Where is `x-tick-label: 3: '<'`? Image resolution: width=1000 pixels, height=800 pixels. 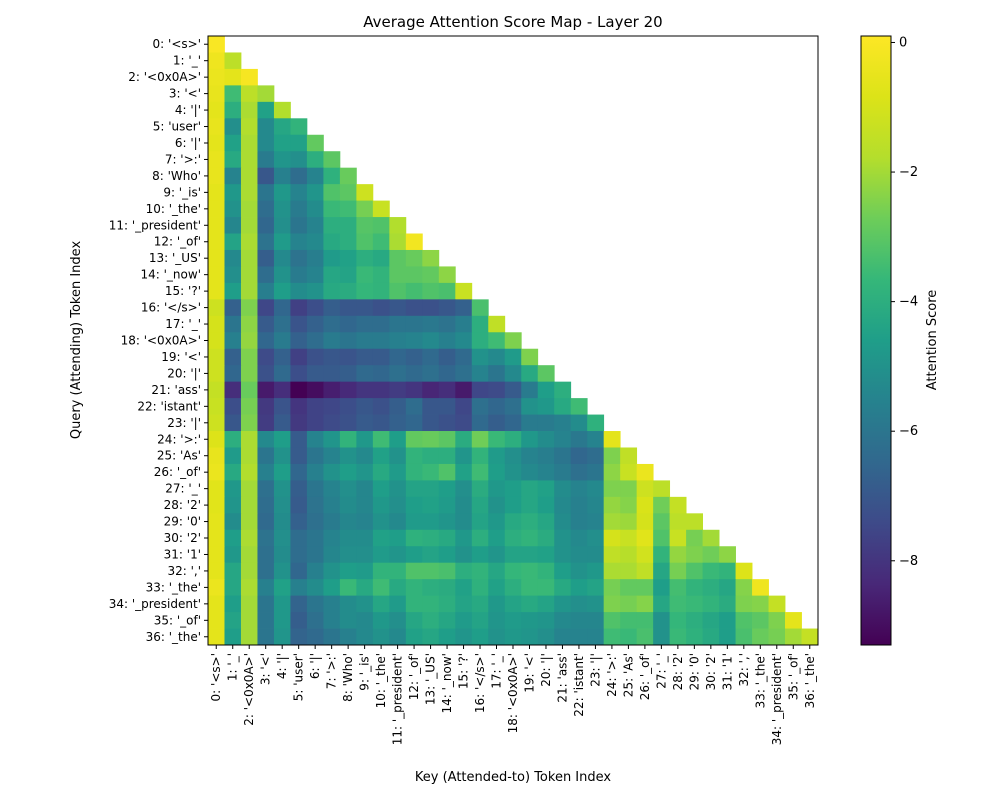 x-tick-label: 3: '<' is located at coordinates (266, 669).